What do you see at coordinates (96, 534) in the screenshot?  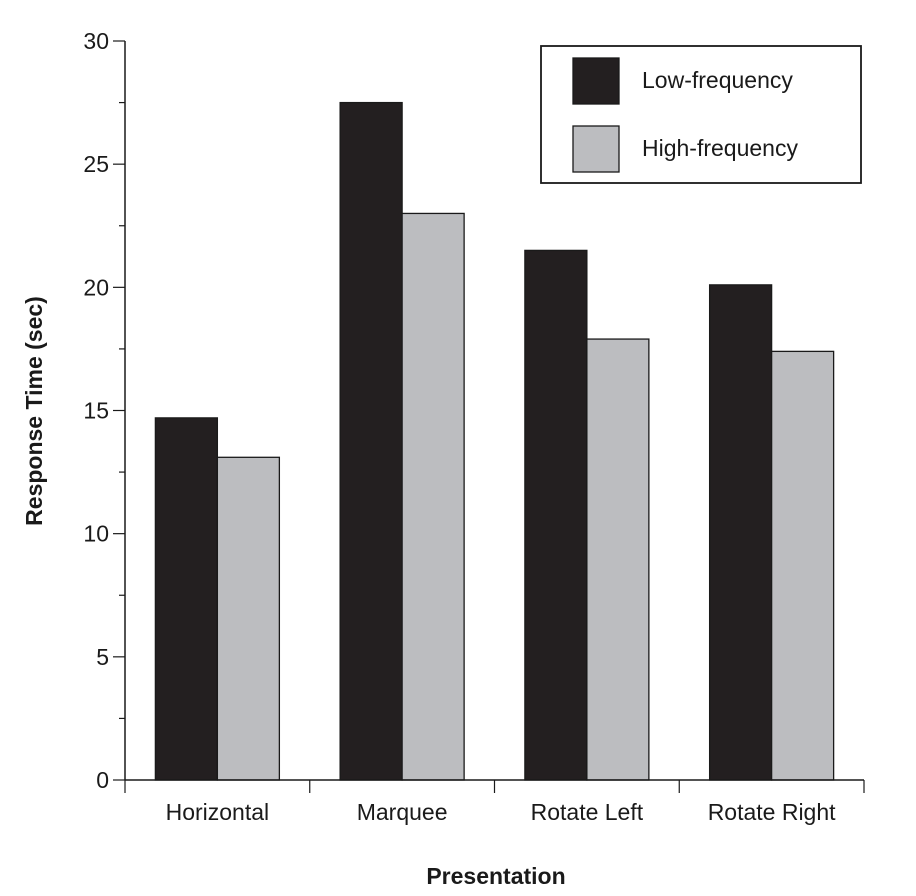 I see `y-tick-label: 10` at bounding box center [96, 534].